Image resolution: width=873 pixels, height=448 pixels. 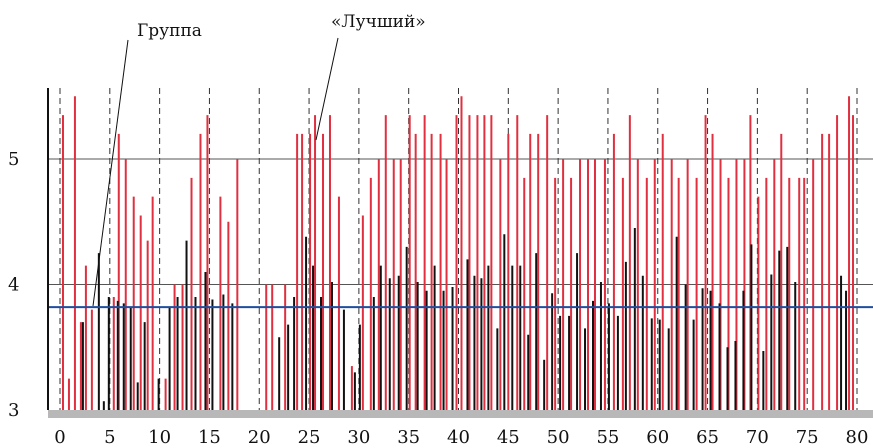 I want to click on best-label-leader, so click(x=327, y=89).